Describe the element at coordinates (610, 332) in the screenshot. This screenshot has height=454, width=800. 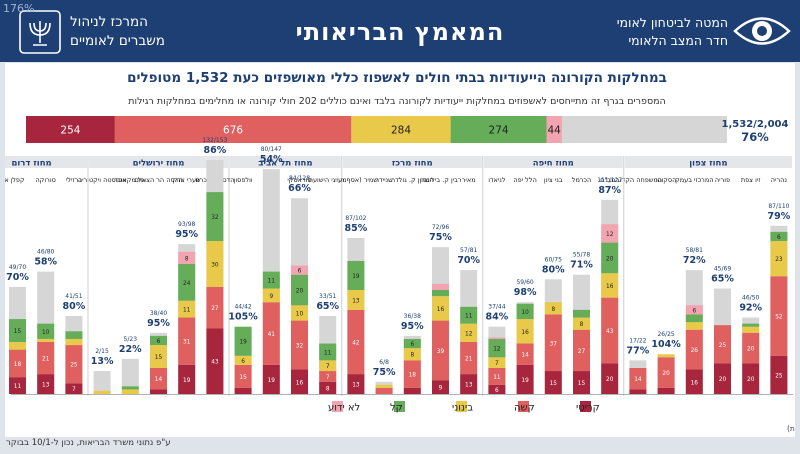
I see `bar-seg-label: 43` at that location.